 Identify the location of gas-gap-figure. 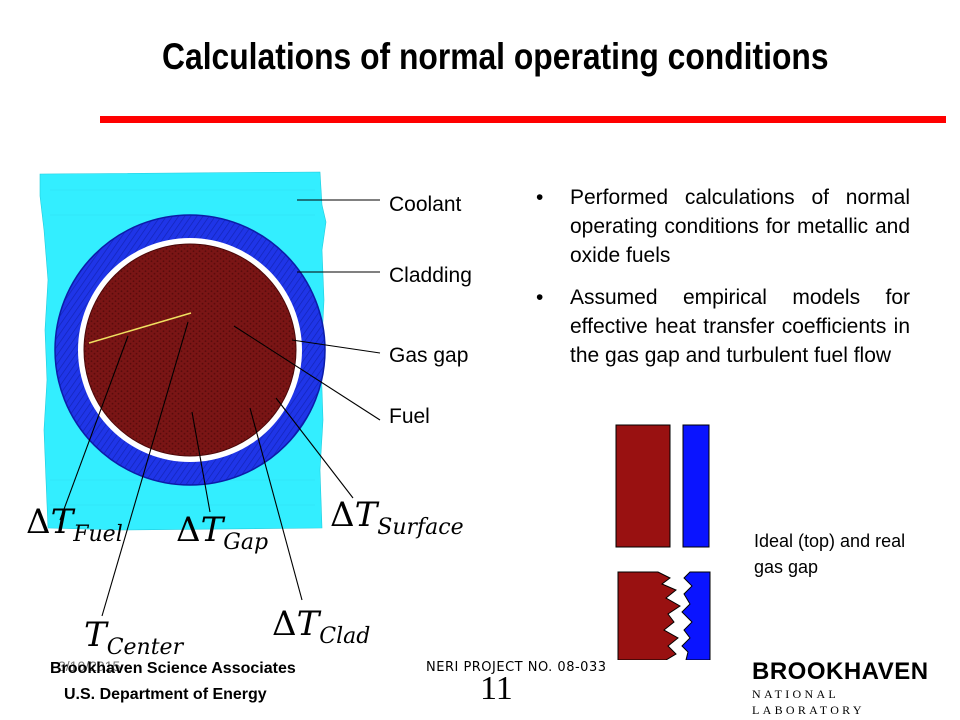
(663, 542).